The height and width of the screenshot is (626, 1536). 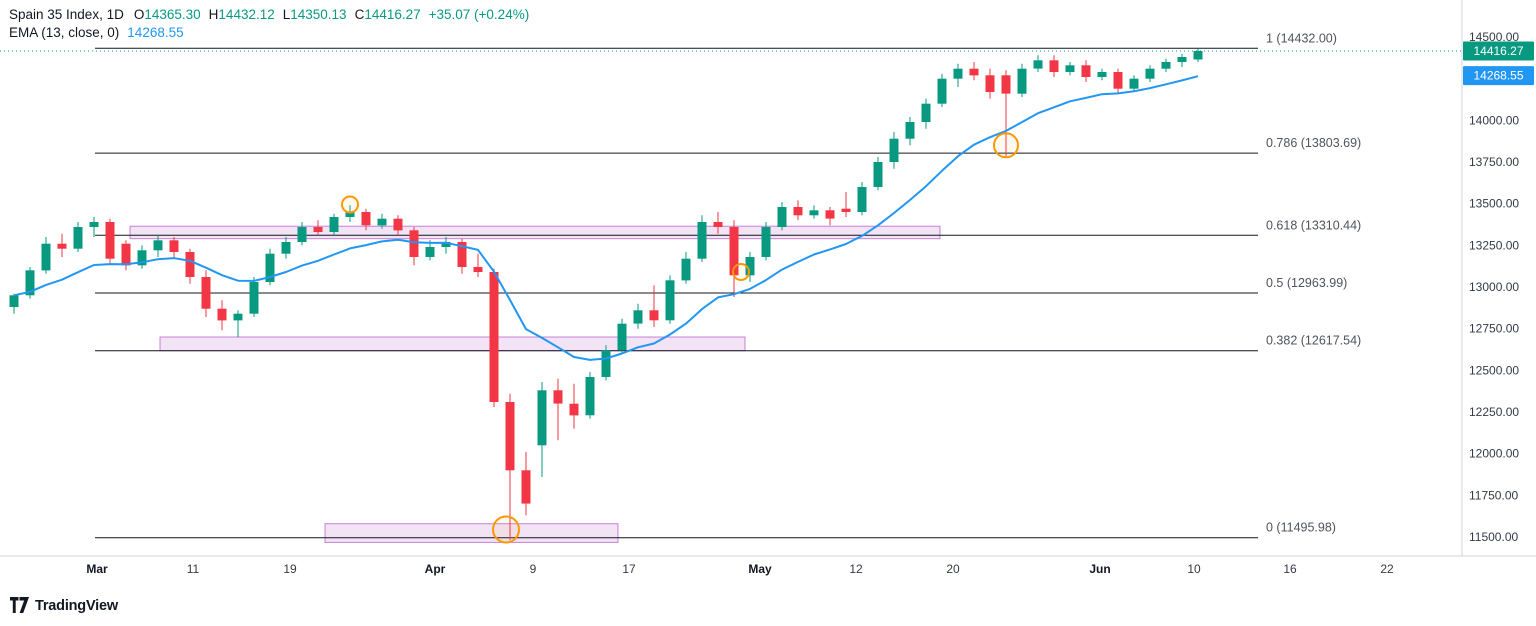 What do you see at coordinates (1387, 569) in the screenshot?
I see `time-axis-label: 22` at bounding box center [1387, 569].